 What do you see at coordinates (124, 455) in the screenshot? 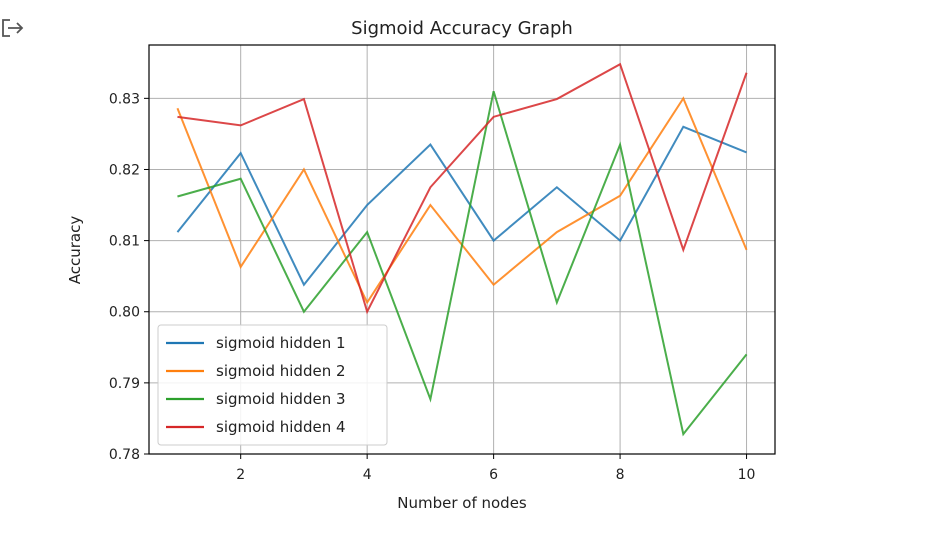
I see `y-tick-label: 0.78` at bounding box center [124, 455].